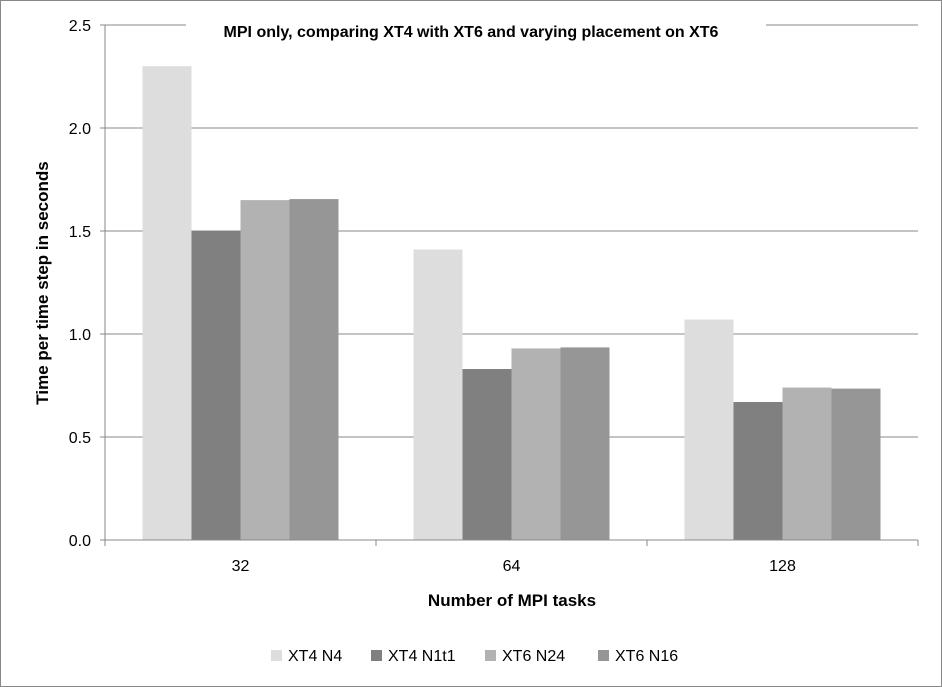 This screenshot has width=942, height=687. What do you see at coordinates (782, 566) in the screenshot?
I see `x-tick-label: 128` at bounding box center [782, 566].